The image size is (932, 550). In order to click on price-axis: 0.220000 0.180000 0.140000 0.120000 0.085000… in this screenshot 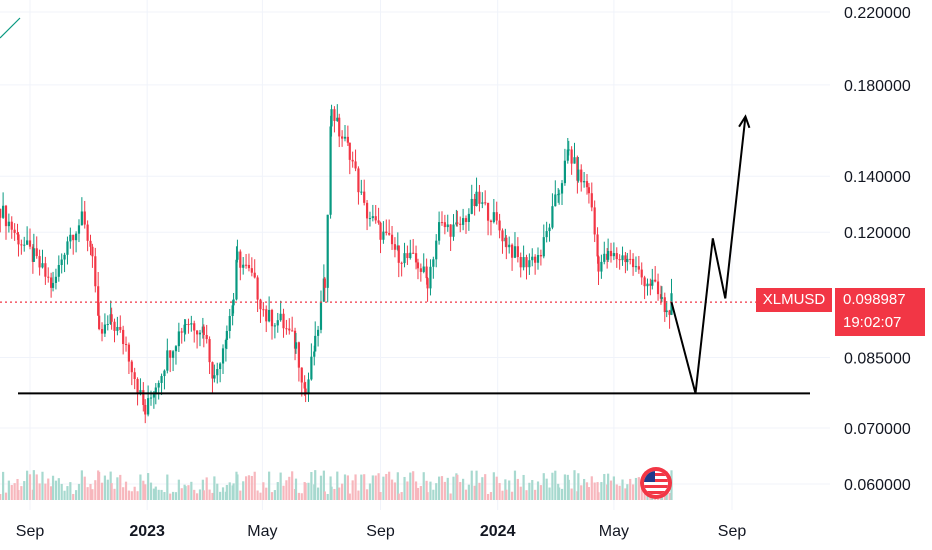, I will do `click(877, 249)`.